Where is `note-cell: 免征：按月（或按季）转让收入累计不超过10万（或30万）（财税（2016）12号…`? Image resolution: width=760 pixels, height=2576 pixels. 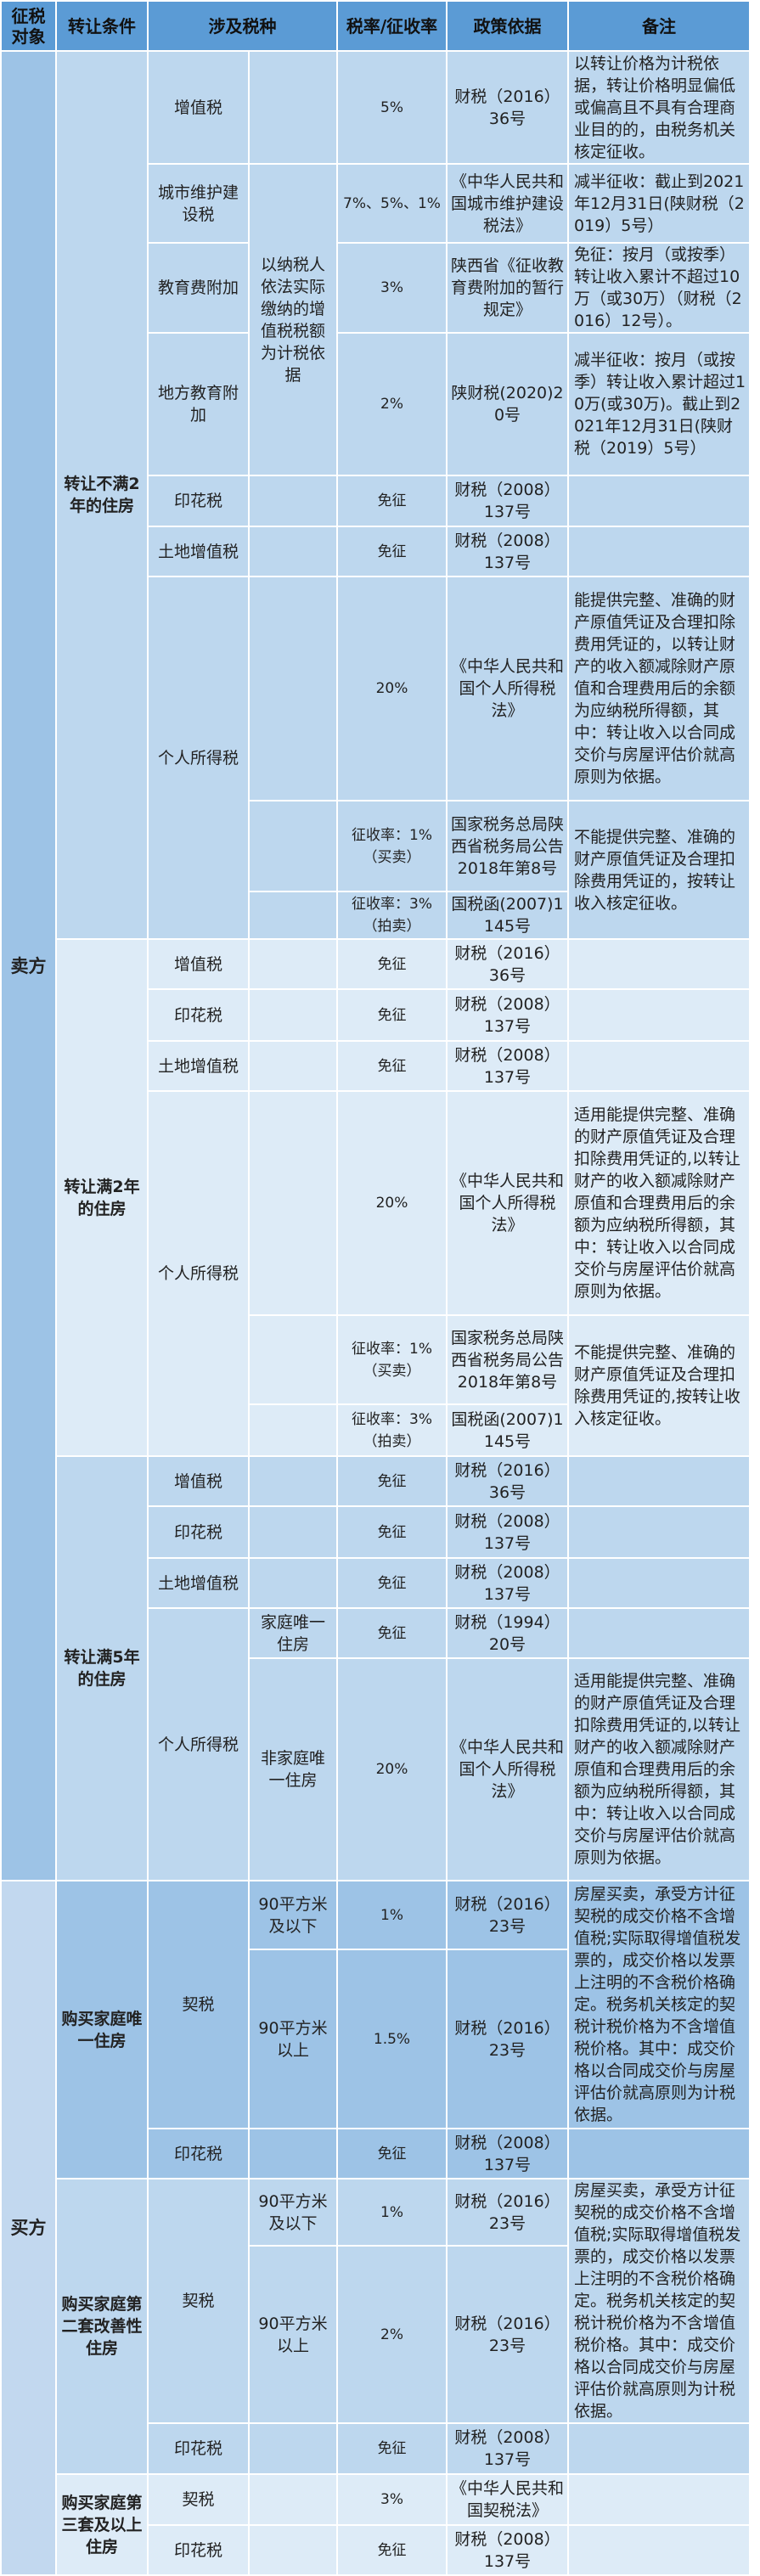
note-cell: 免征：按月（或按季）转让收入累计不超过10万（或30万）（财税（2016）12号… is located at coordinates (659, 288).